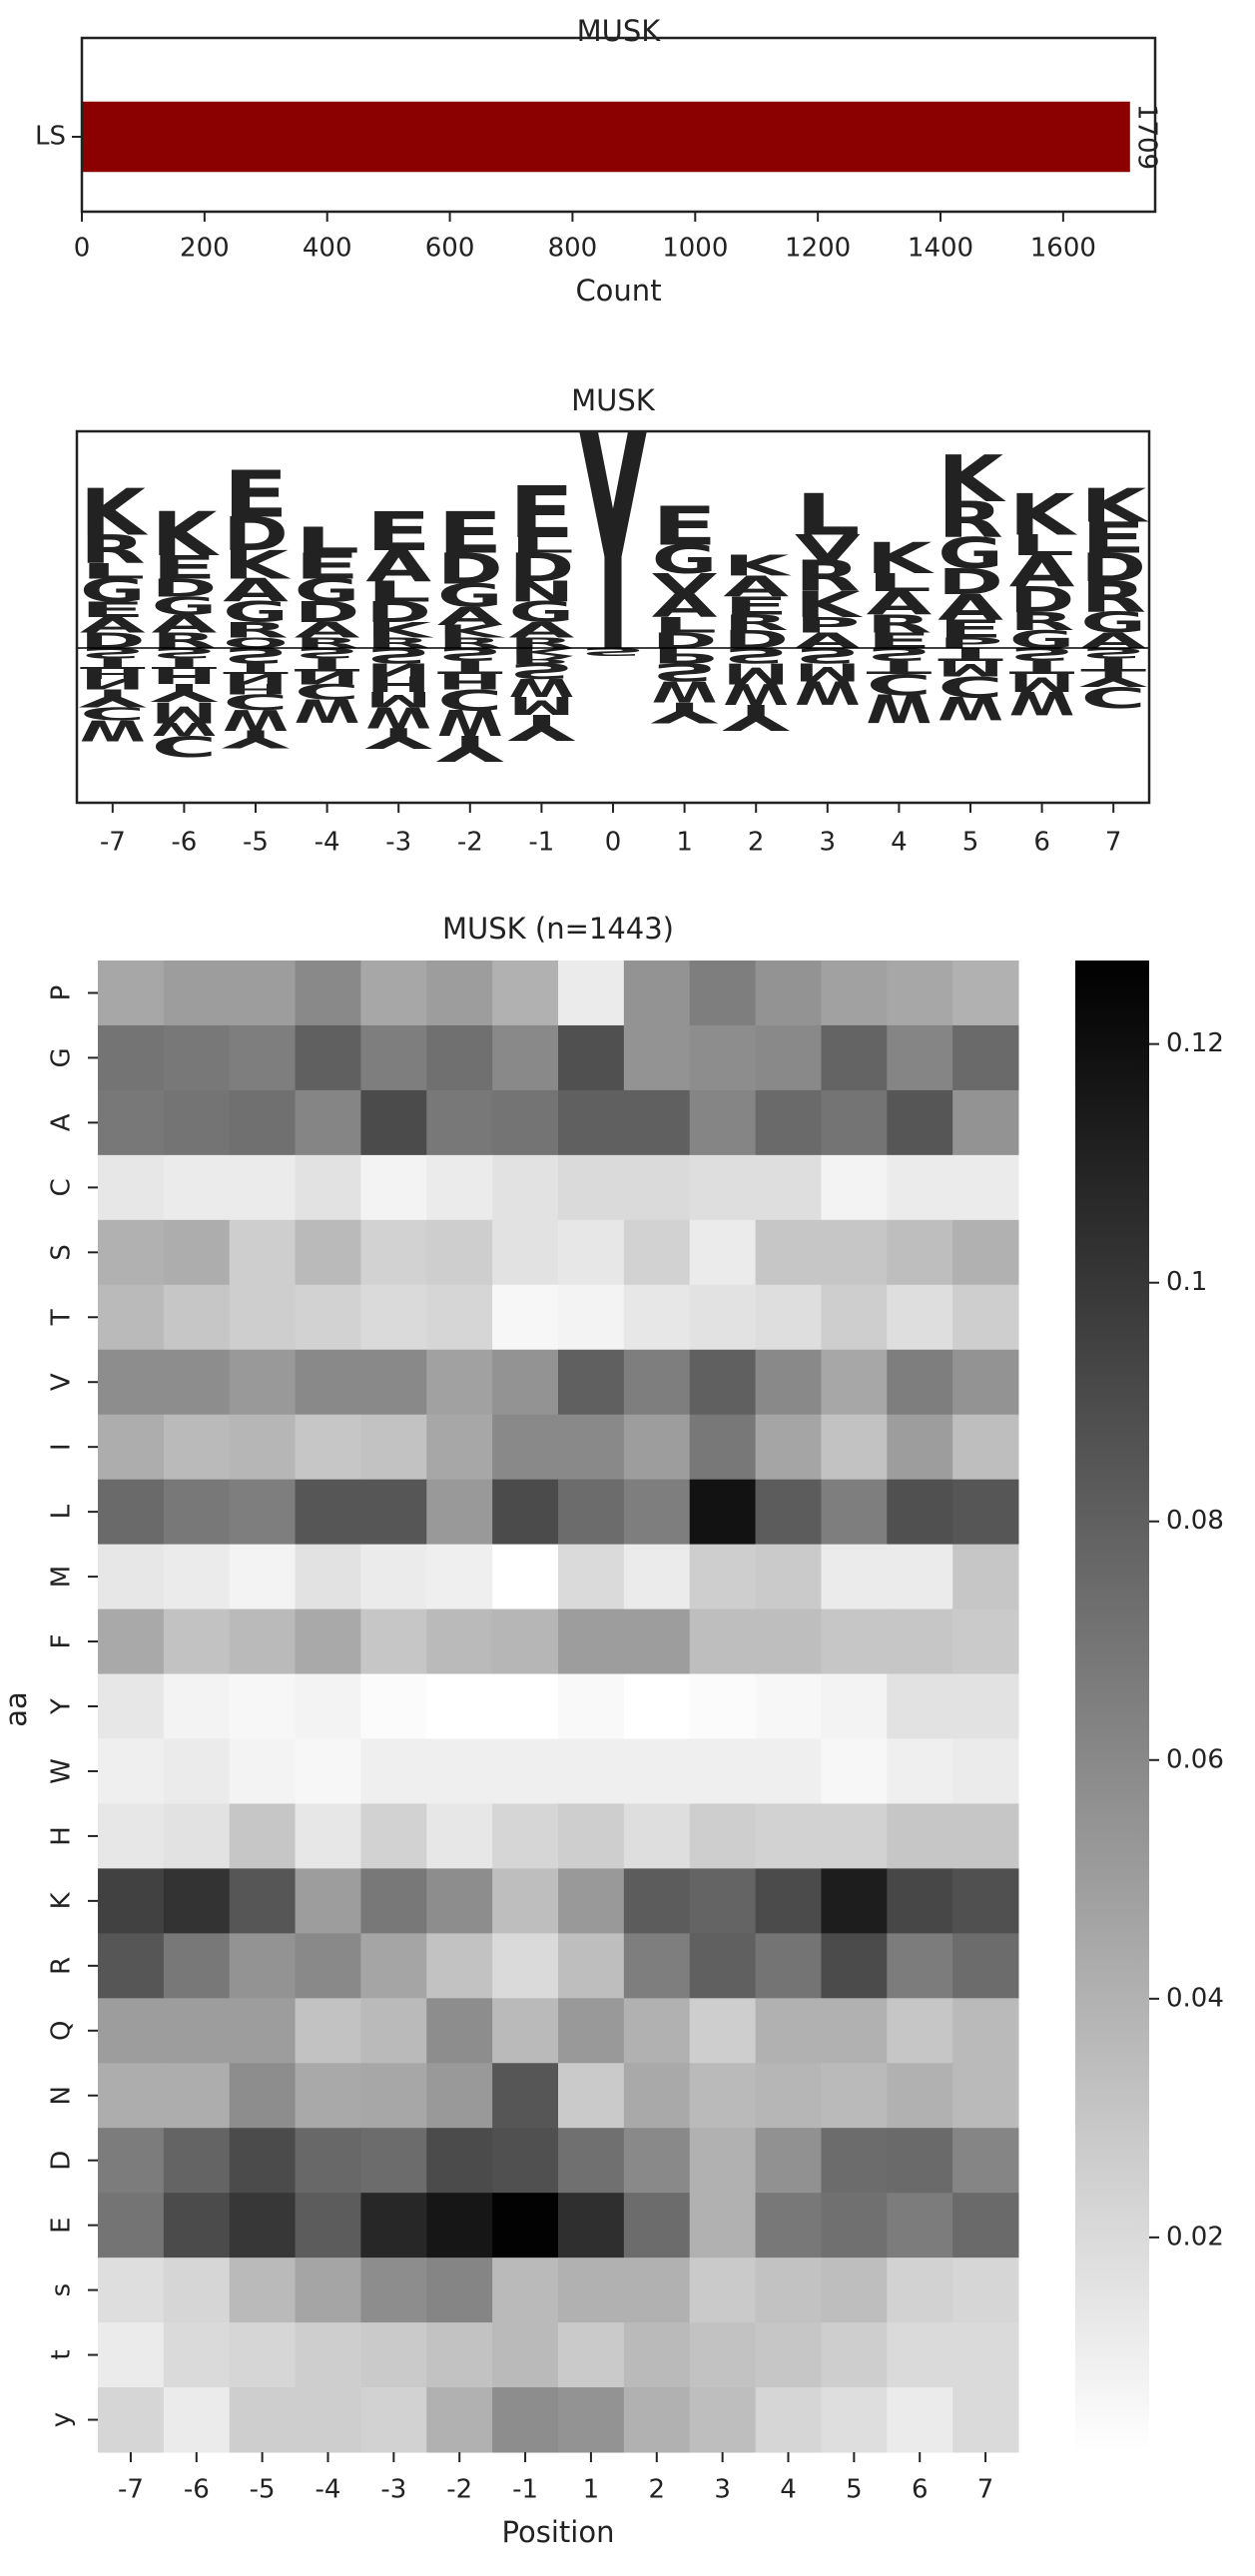 Image resolution: width=1255 pixels, height=2576 pixels. I want to click on y-tick-label: H, so click(62, 1836).